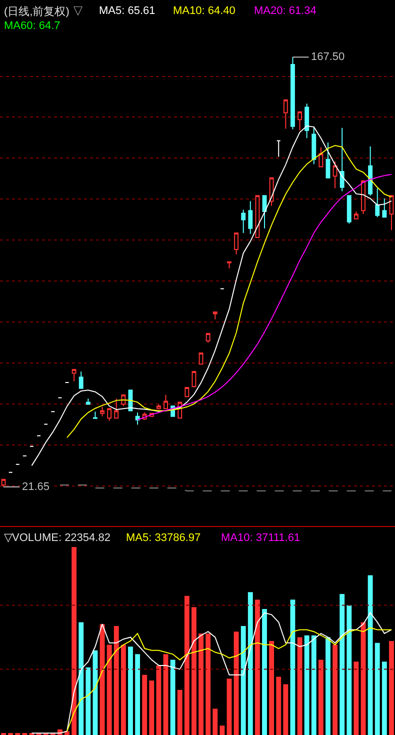  I want to click on legend-label: MA10: 37111.61, so click(260, 538).